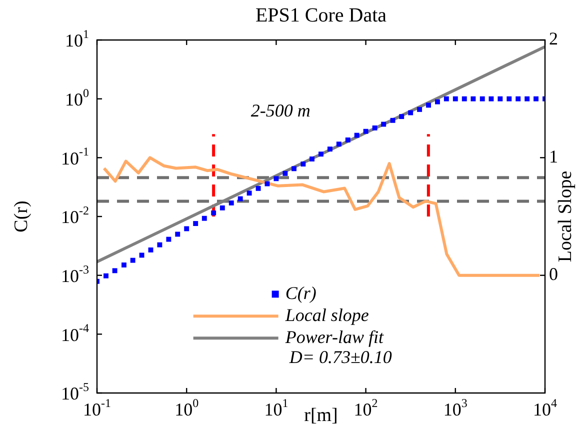 The height and width of the screenshot is (428, 579). I want to click on chart-title: EPS1 Core Data, so click(321, 15).